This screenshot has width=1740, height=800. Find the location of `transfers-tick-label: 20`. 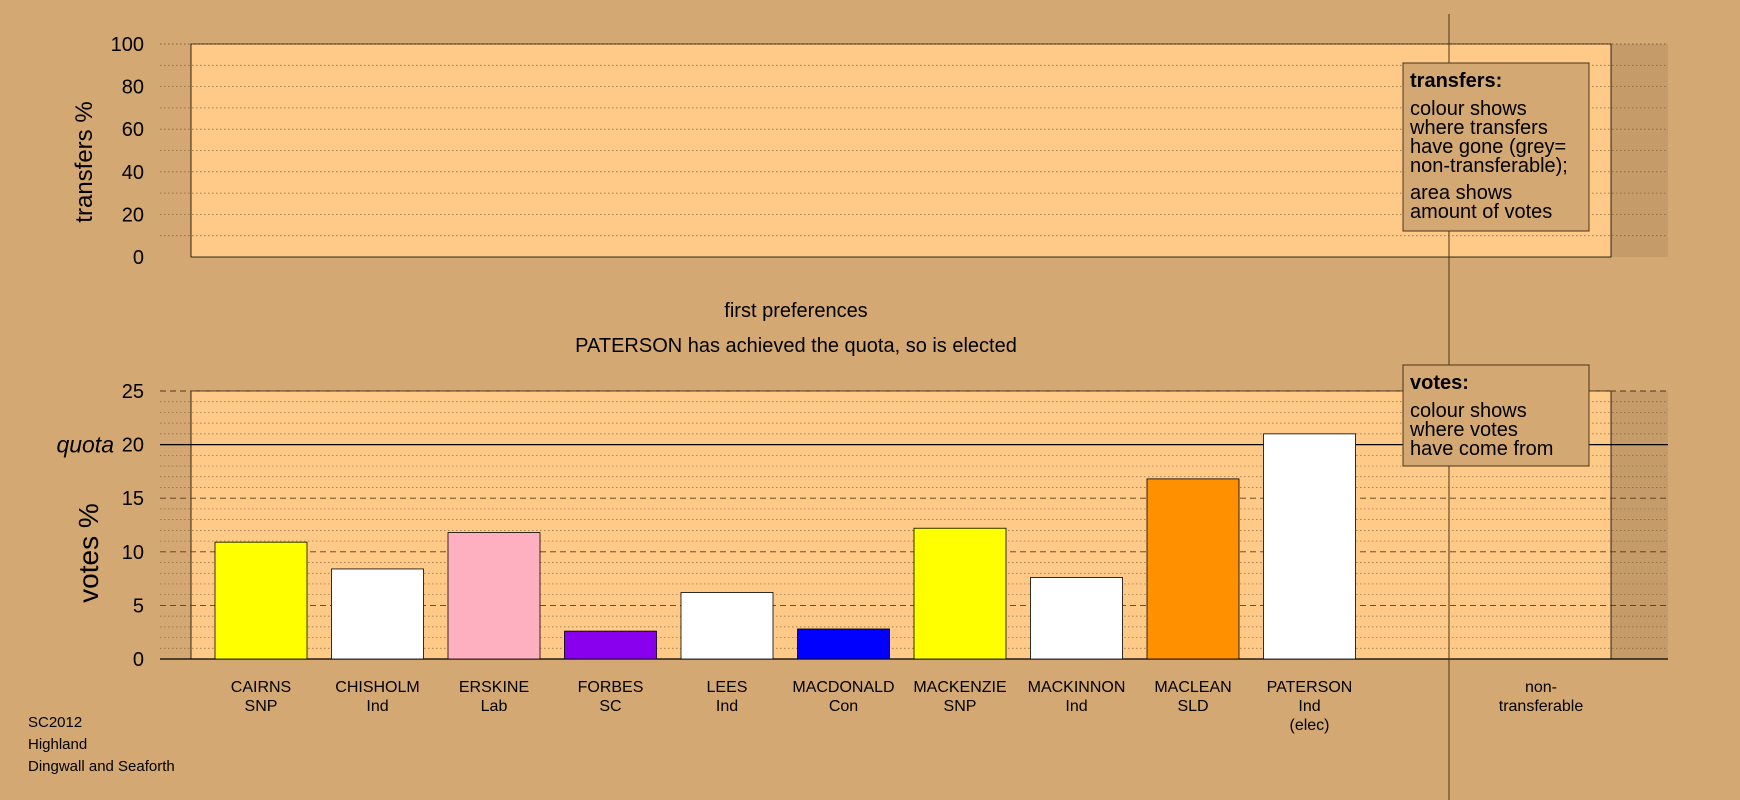

transfers-tick-label: 20 is located at coordinates (133, 215).